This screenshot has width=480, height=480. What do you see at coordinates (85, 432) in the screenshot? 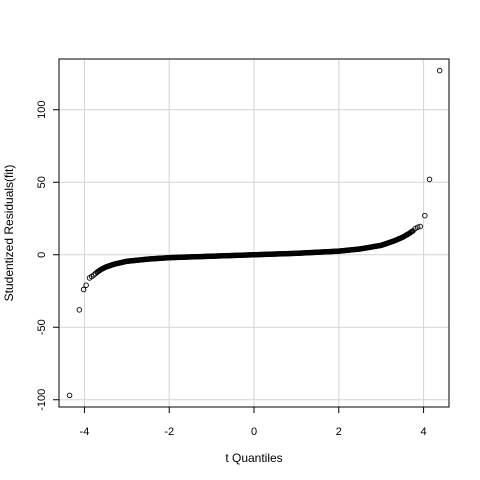
I see `x-tick-label: -4` at bounding box center [85, 432].